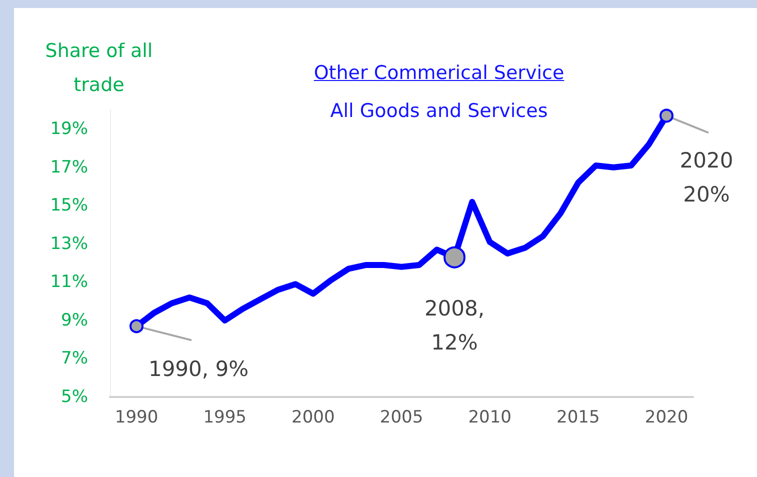  What do you see at coordinates (454, 325) in the screenshot?
I see `annotation: 2008, 12%` at bounding box center [454, 325].